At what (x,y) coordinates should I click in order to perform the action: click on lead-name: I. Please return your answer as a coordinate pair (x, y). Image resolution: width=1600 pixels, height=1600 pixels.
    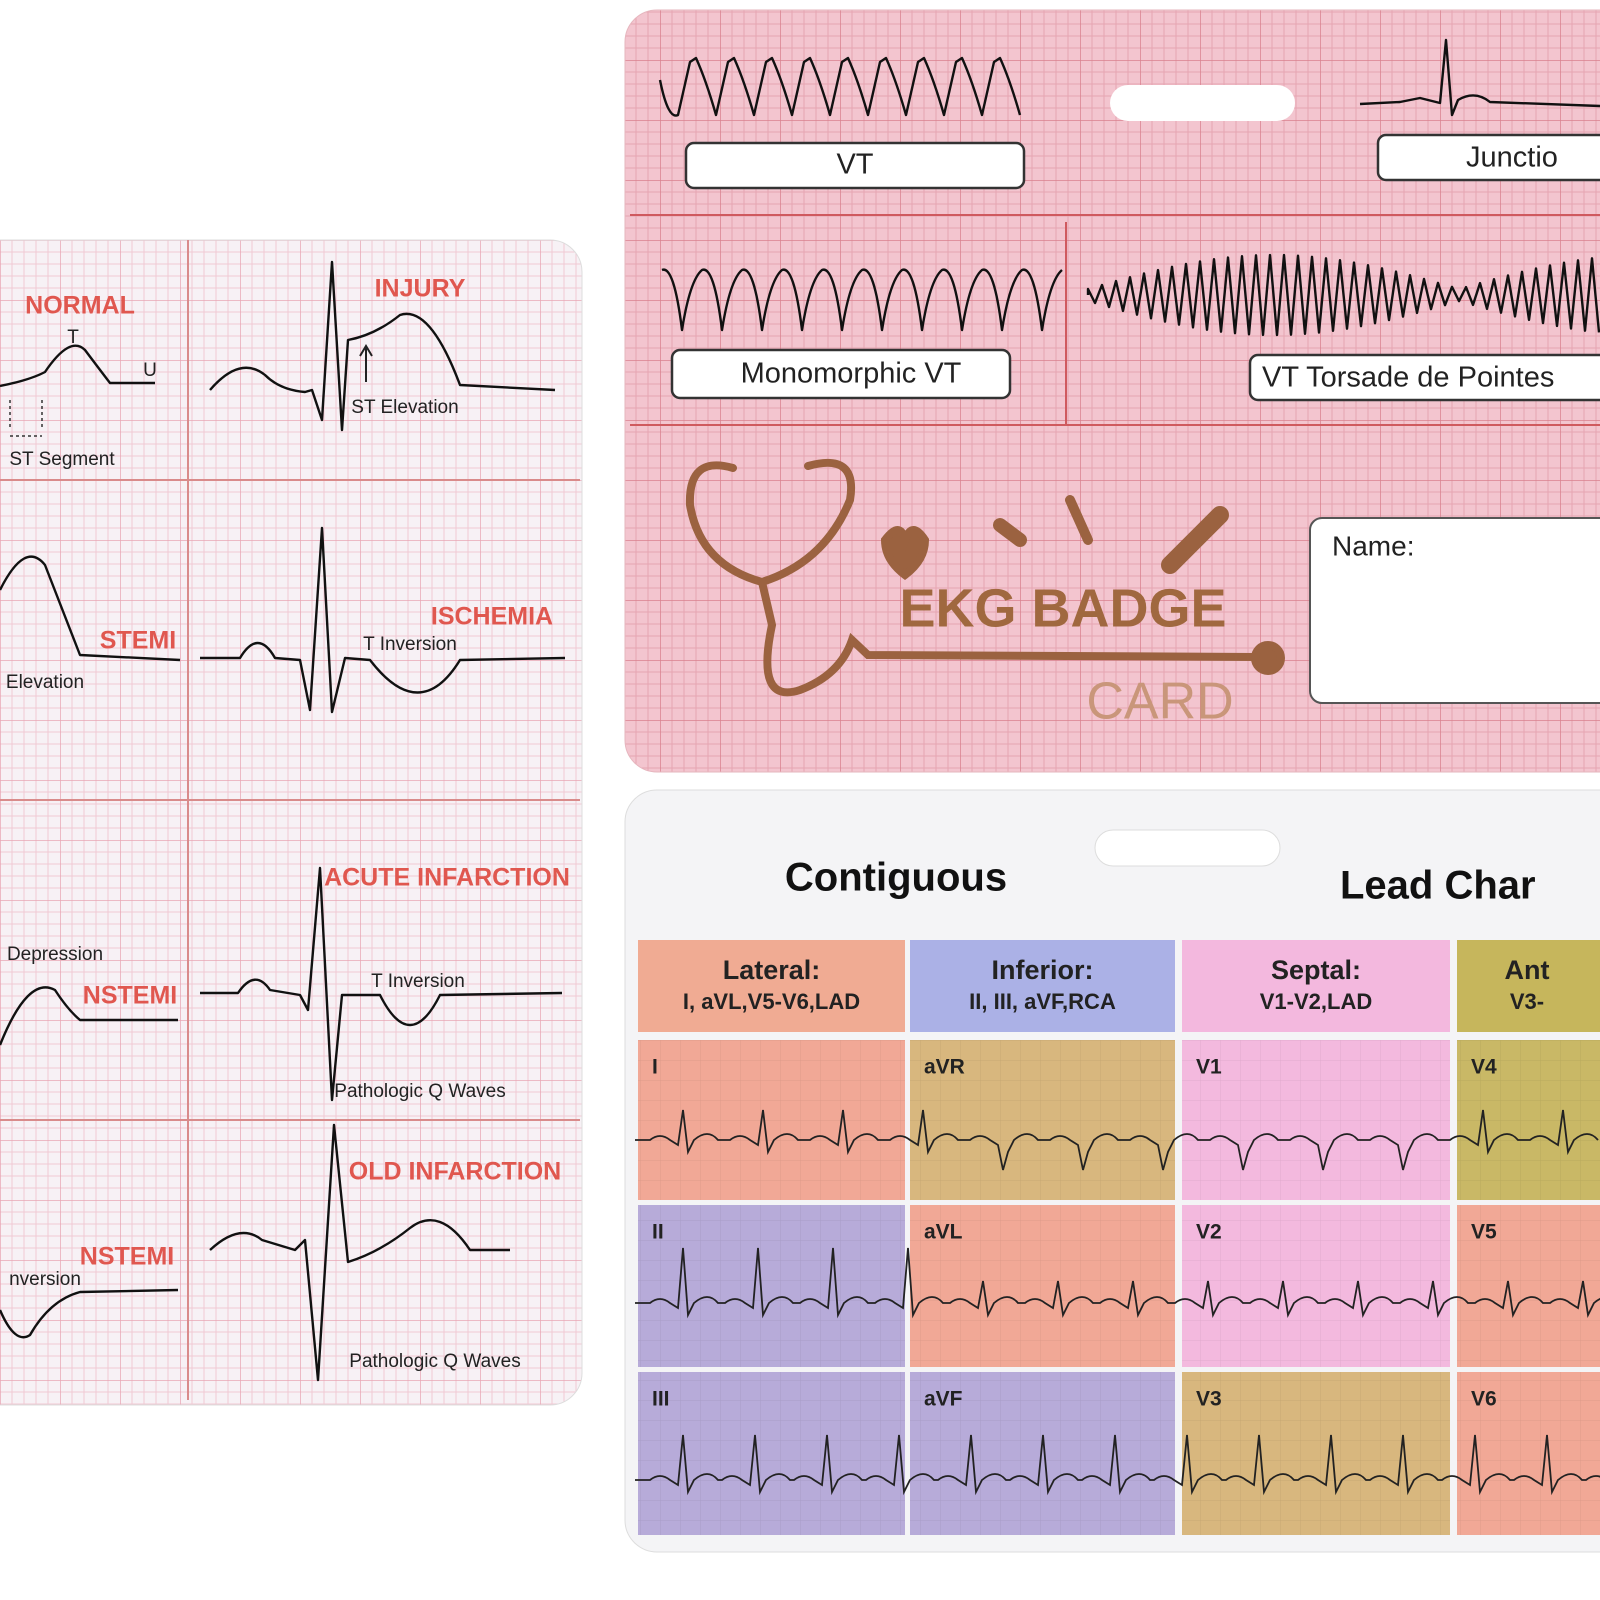
    Looking at the image, I should click on (655, 1067).